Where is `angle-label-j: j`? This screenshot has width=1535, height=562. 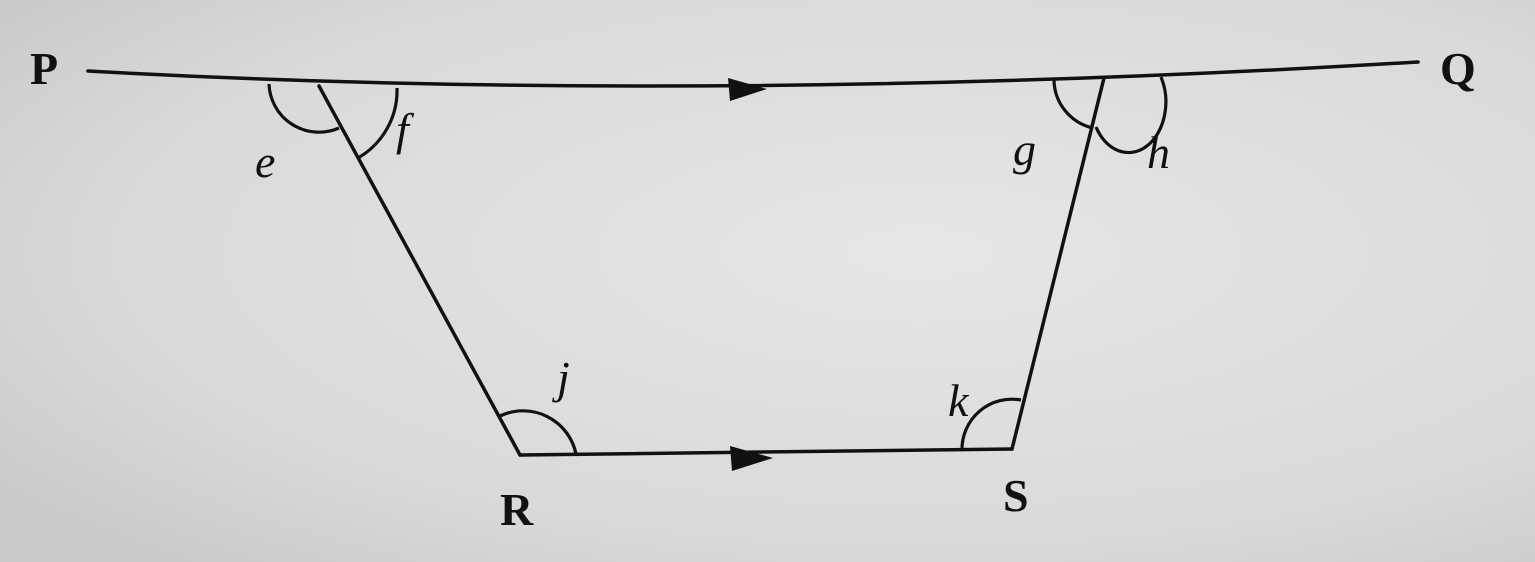
angle-label-j: j is located at coordinates (561, 377).